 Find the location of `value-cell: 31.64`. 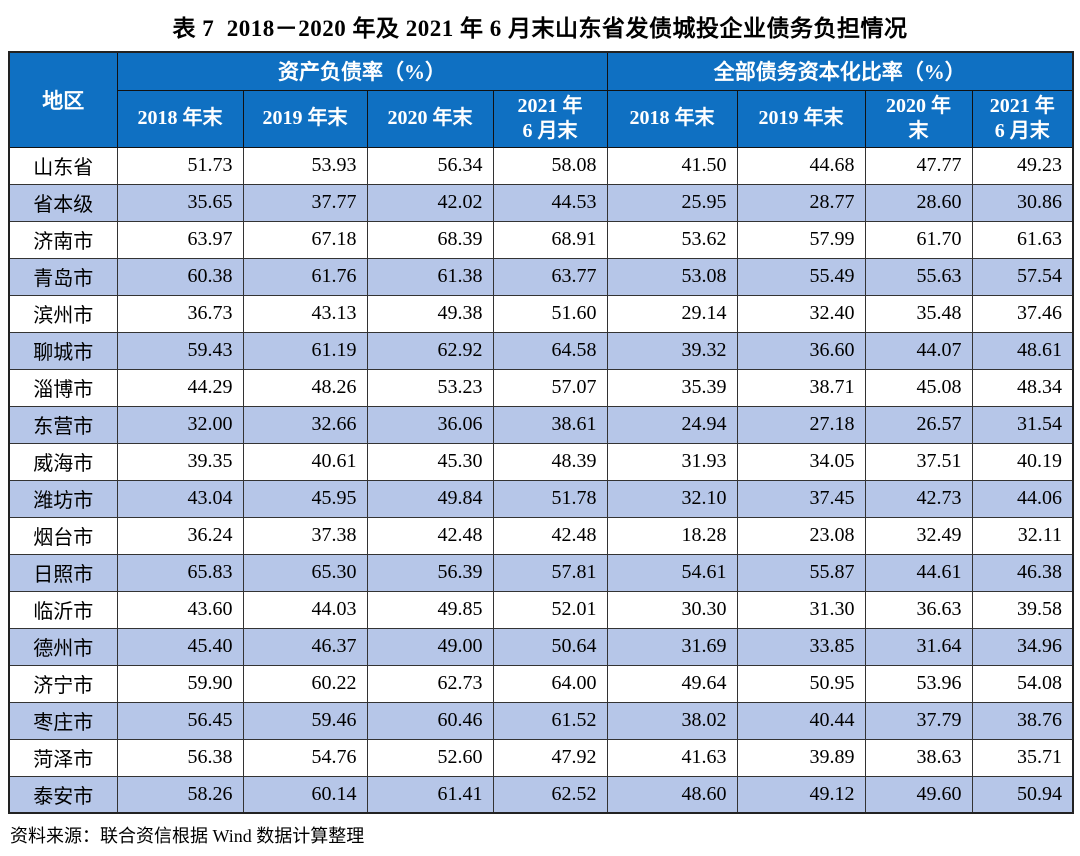

value-cell: 31.64 is located at coordinates (918, 646).